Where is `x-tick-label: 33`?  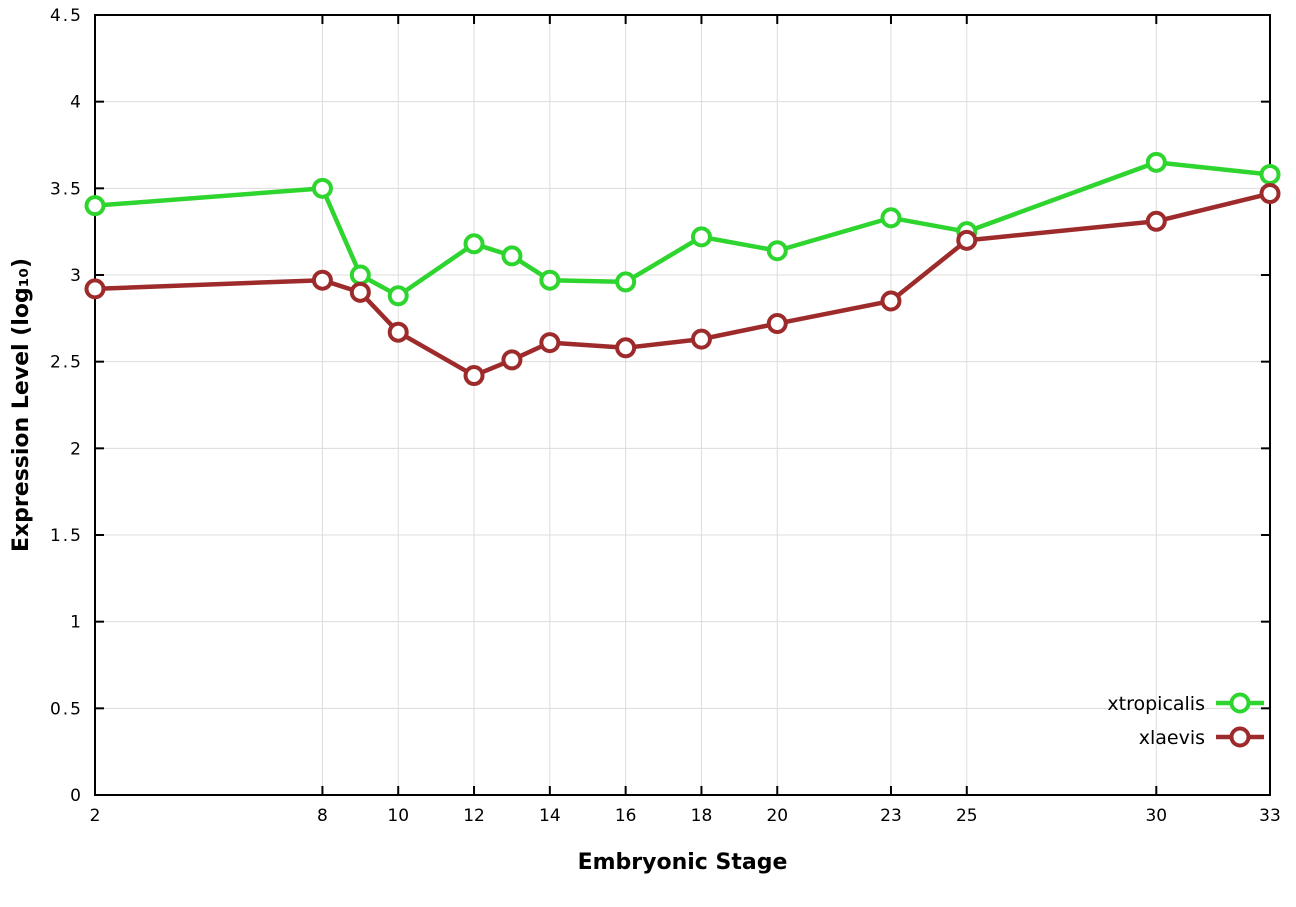 x-tick-label: 33 is located at coordinates (1270, 816).